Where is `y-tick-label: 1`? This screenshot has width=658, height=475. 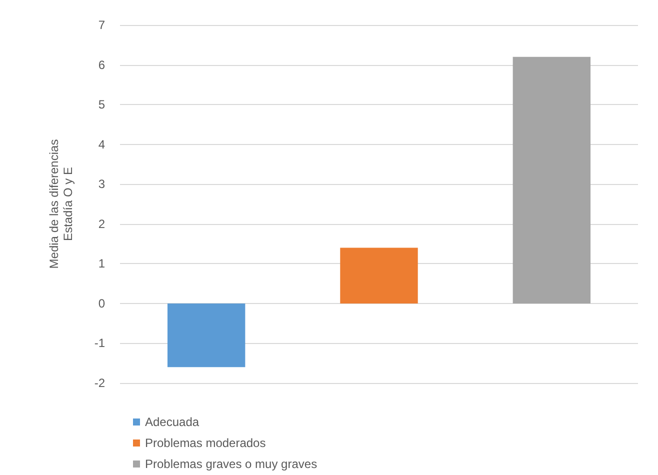
y-tick-label: 1 is located at coordinates (102, 263).